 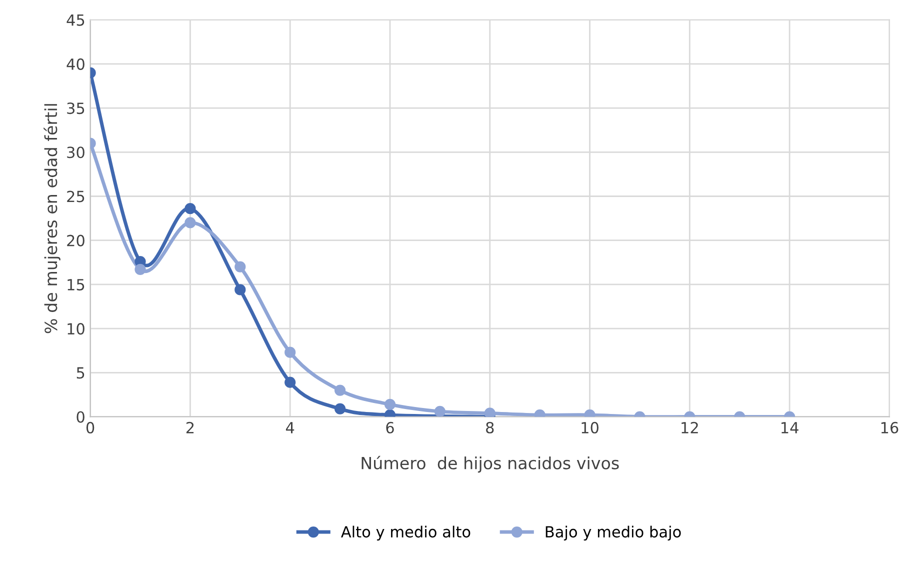 I want to click on x-tick-label: 16, so click(x=889, y=428).